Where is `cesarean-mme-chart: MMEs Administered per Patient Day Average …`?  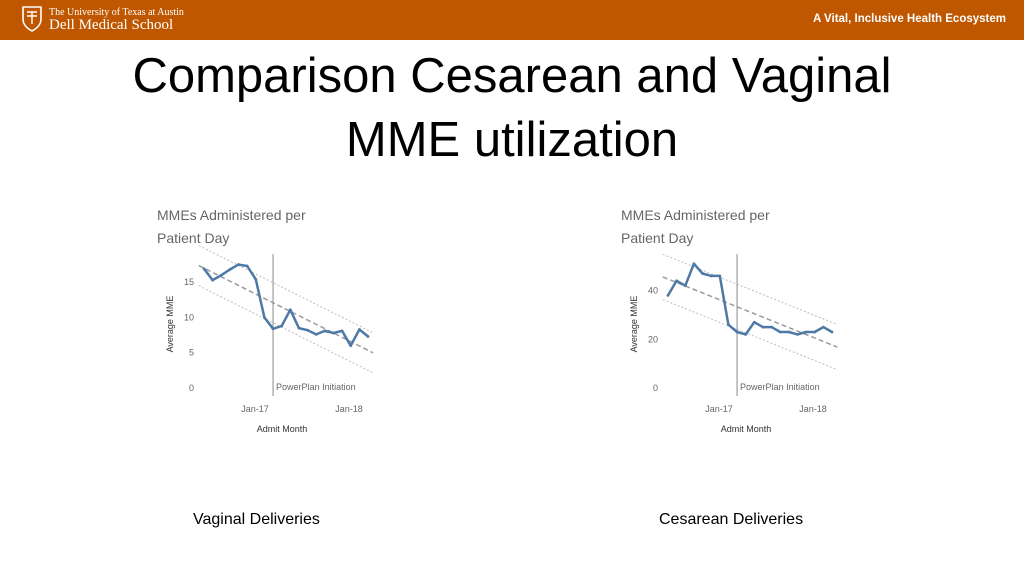 cesarean-mme-chart: MMEs Administered per Patient Day Average … is located at coordinates (730, 319).